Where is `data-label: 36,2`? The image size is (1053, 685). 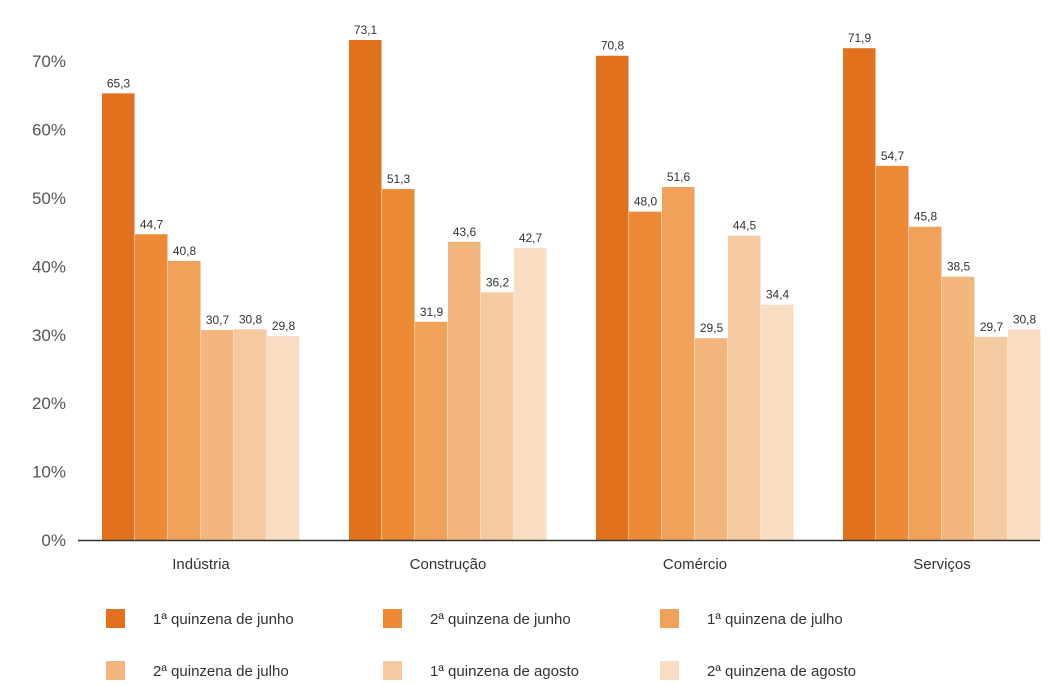 data-label: 36,2 is located at coordinates (498, 282).